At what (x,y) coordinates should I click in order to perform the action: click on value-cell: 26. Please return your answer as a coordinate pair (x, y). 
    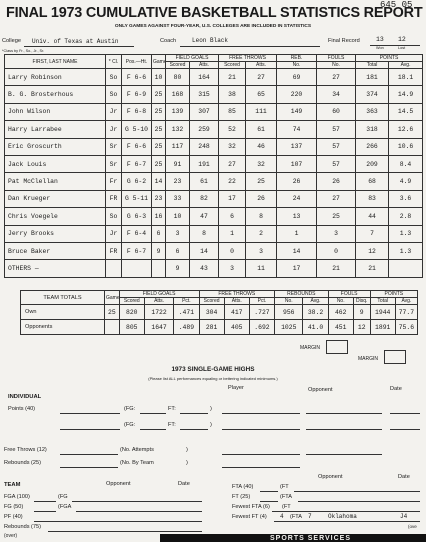
    Looking at the image, I should click on (336, 181).